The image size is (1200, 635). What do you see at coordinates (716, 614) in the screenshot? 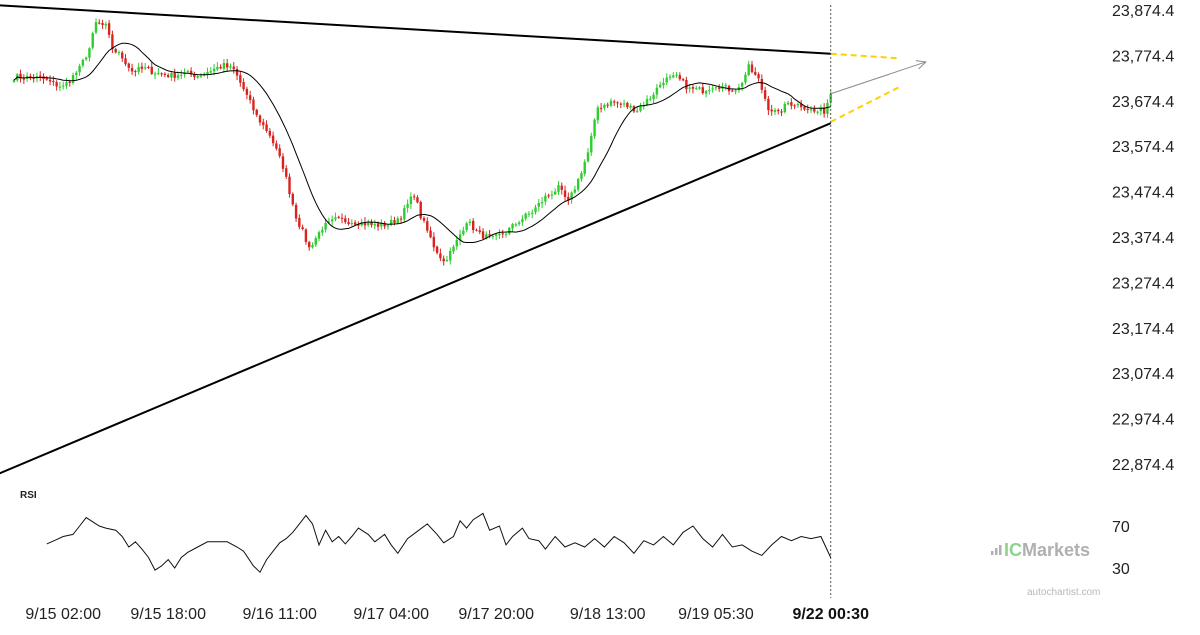
I see `time-tick-label: 9/19 05:30` at bounding box center [716, 614].